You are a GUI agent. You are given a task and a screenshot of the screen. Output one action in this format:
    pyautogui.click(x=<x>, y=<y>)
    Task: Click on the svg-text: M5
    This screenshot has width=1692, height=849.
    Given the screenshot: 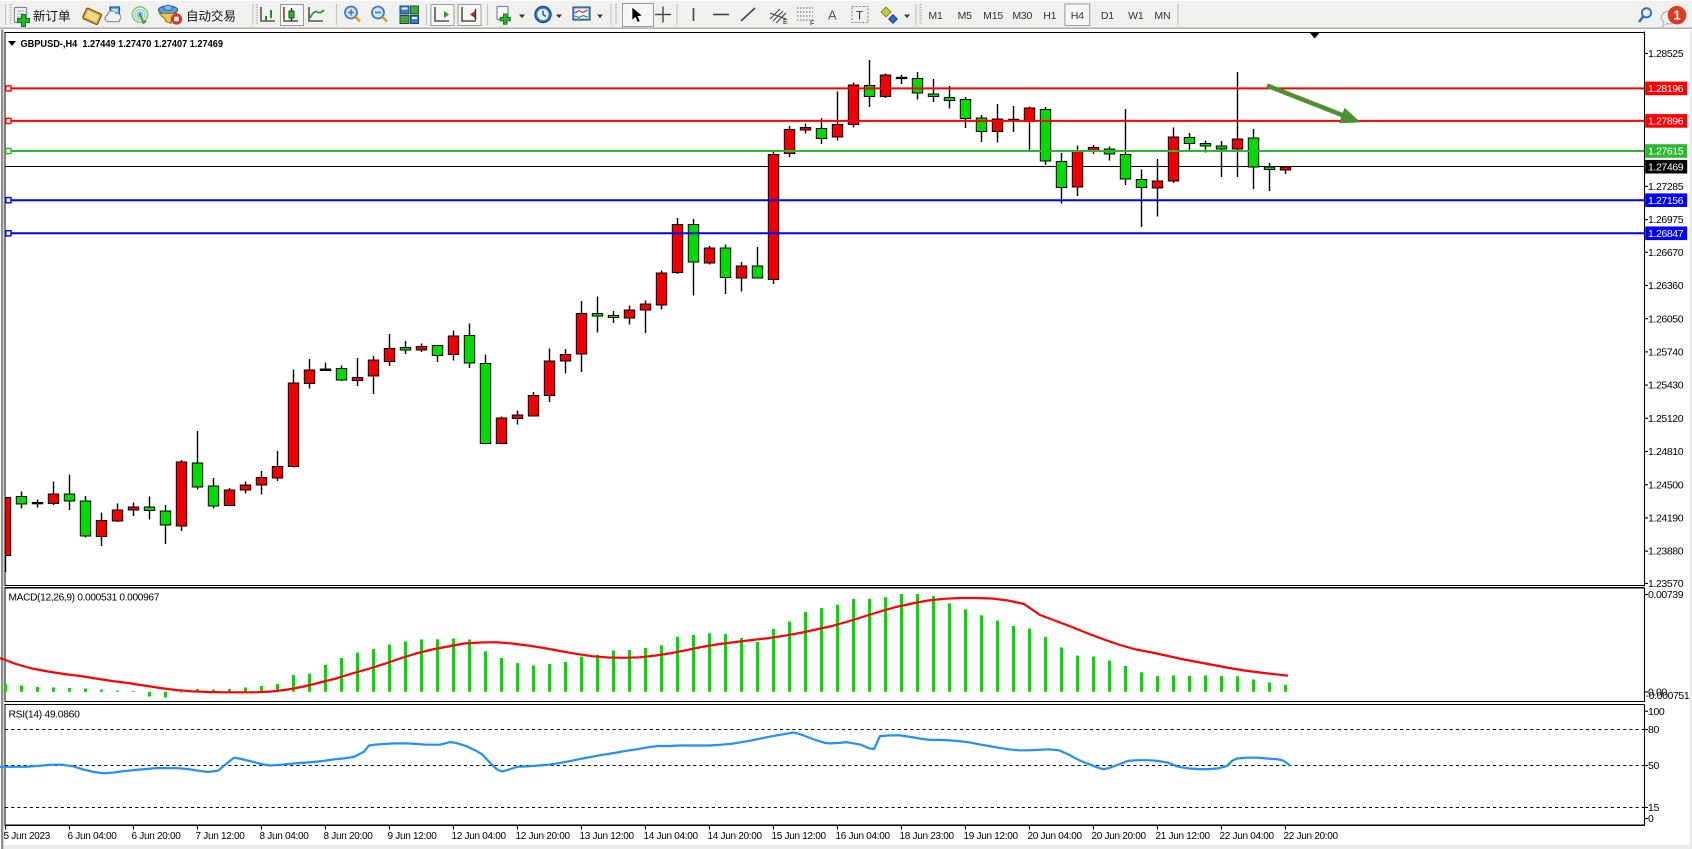 What is the action you would take?
    pyautogui.click(x=965, y=16)
    